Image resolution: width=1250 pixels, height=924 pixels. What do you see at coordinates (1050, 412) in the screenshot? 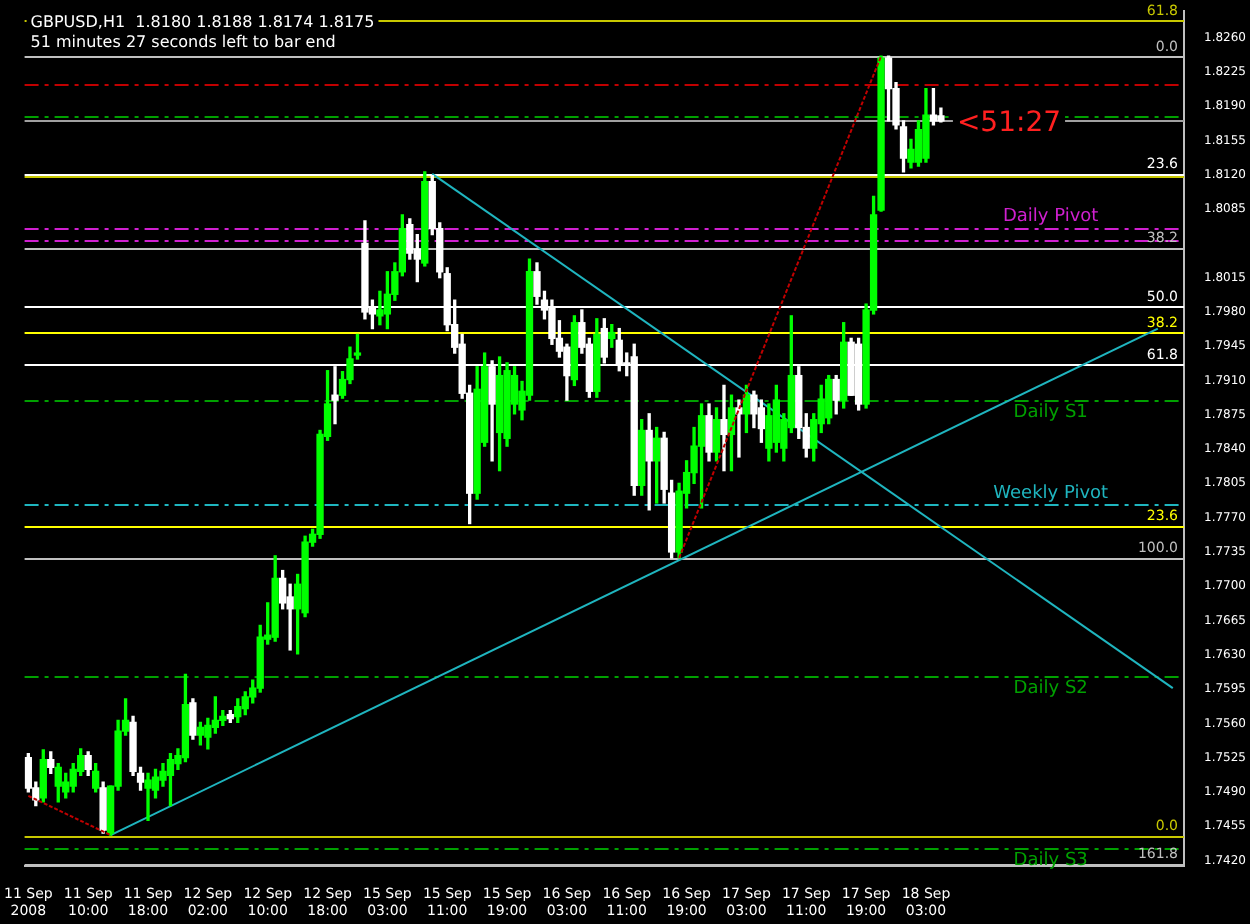
I see `ref-line-label: Daily S1` at bounding box center [1050, 412].